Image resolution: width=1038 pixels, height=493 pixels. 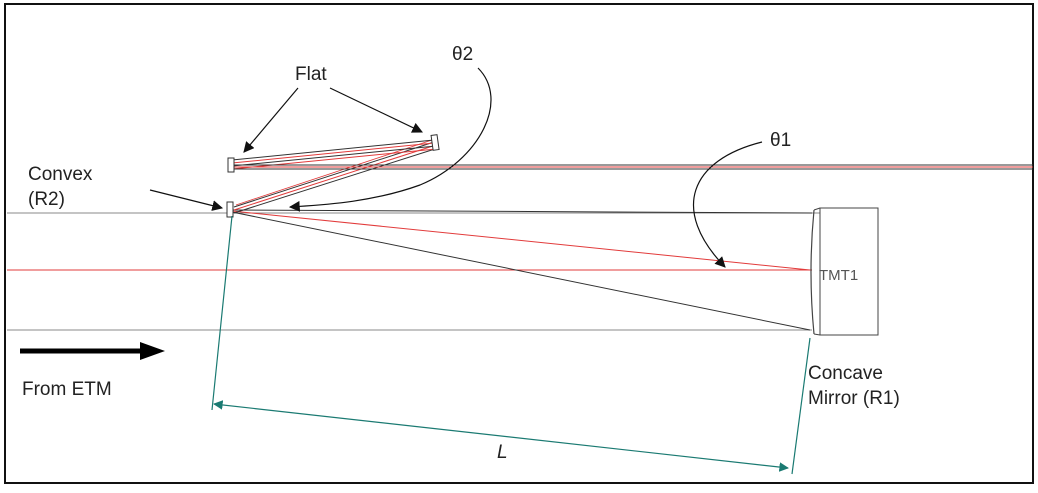 What do you see at coordinates (845, 373) in the screenshot?
I see `concave-label-line1: Concave` at bounding box center [845, 373].